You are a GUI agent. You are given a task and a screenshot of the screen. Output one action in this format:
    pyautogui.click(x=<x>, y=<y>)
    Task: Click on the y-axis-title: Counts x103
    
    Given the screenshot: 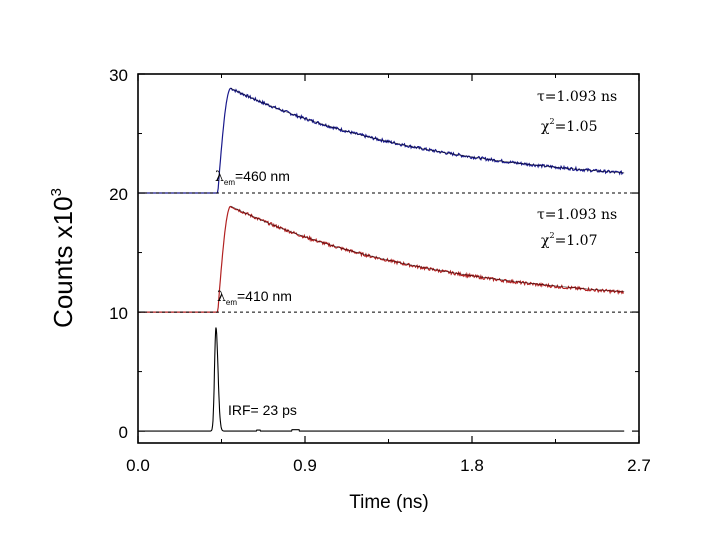 What is the action you would take?
    pyautogui.click(x=63, y=258)
    